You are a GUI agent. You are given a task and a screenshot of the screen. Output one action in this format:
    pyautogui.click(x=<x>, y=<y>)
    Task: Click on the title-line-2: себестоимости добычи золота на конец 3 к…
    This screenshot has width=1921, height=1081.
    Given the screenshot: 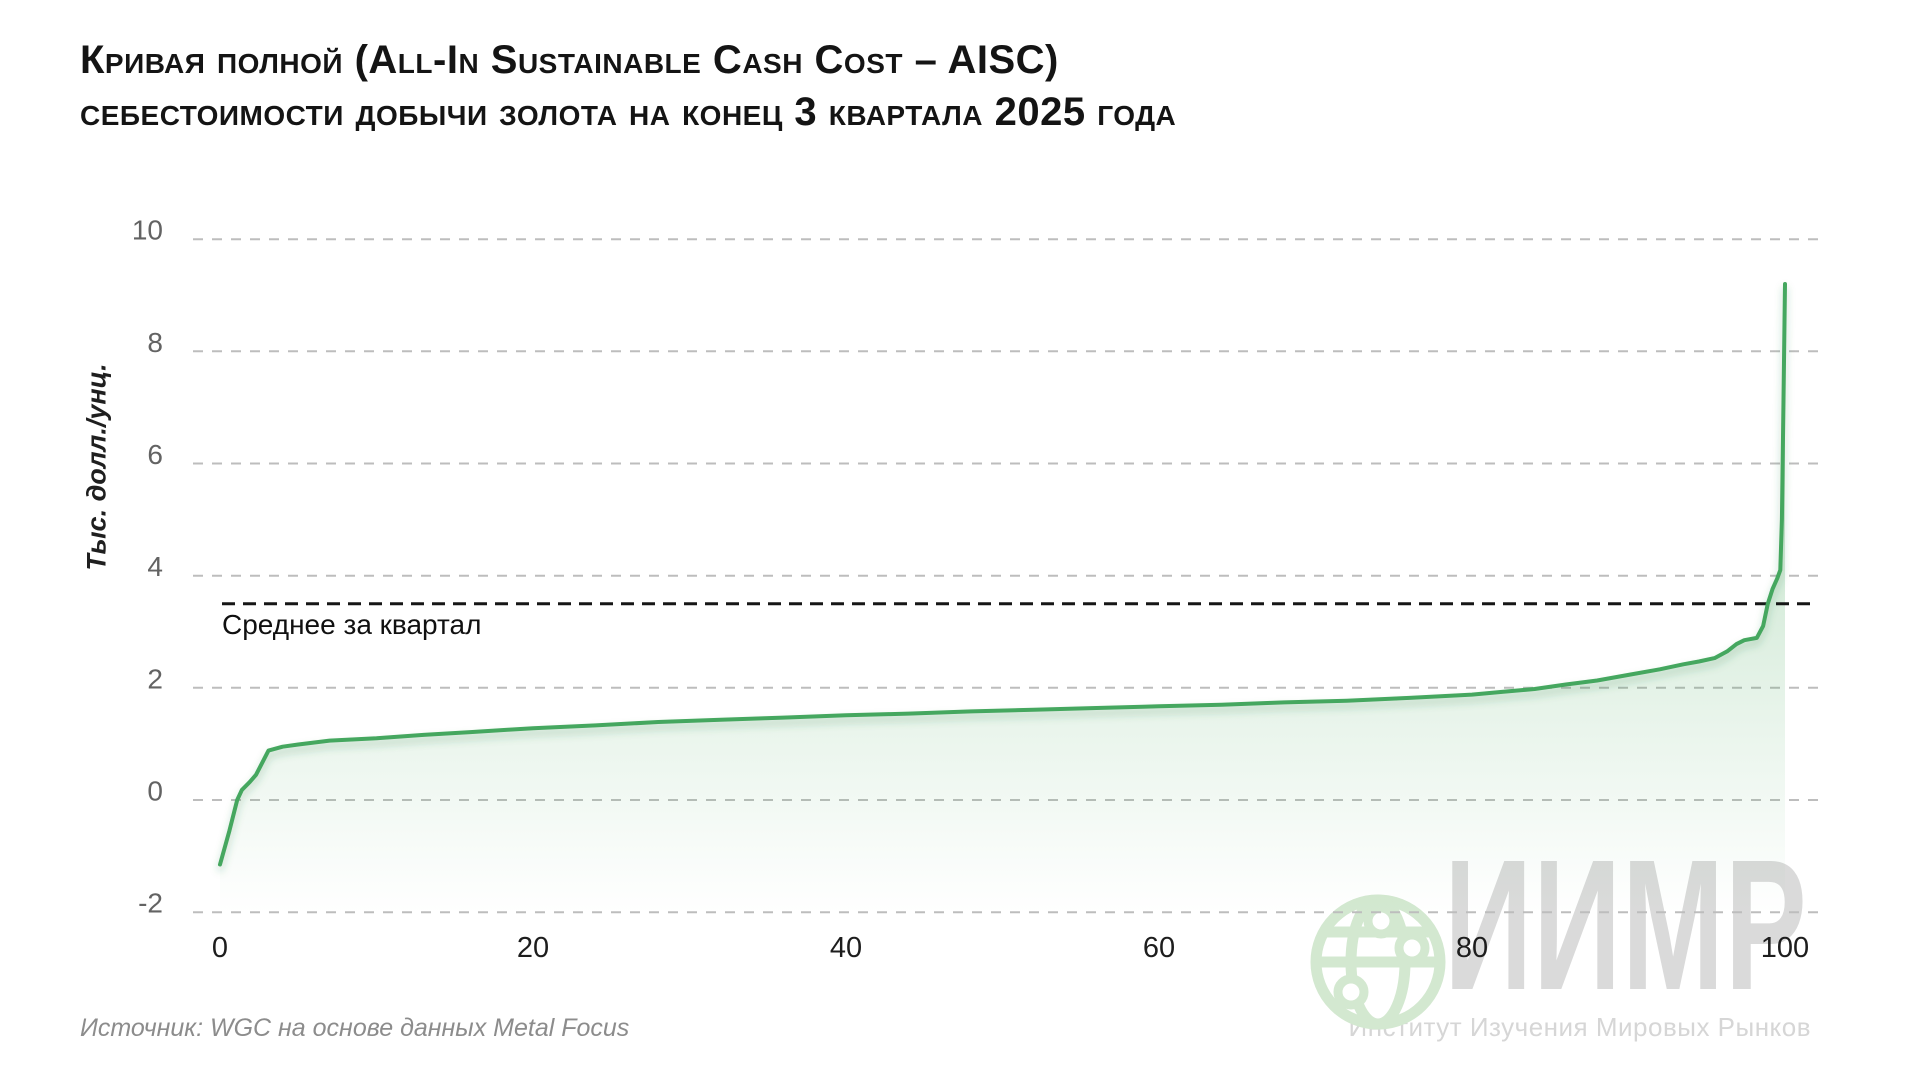 What is the action you would take?
    pyautogui.click(x=628, y=112)
    